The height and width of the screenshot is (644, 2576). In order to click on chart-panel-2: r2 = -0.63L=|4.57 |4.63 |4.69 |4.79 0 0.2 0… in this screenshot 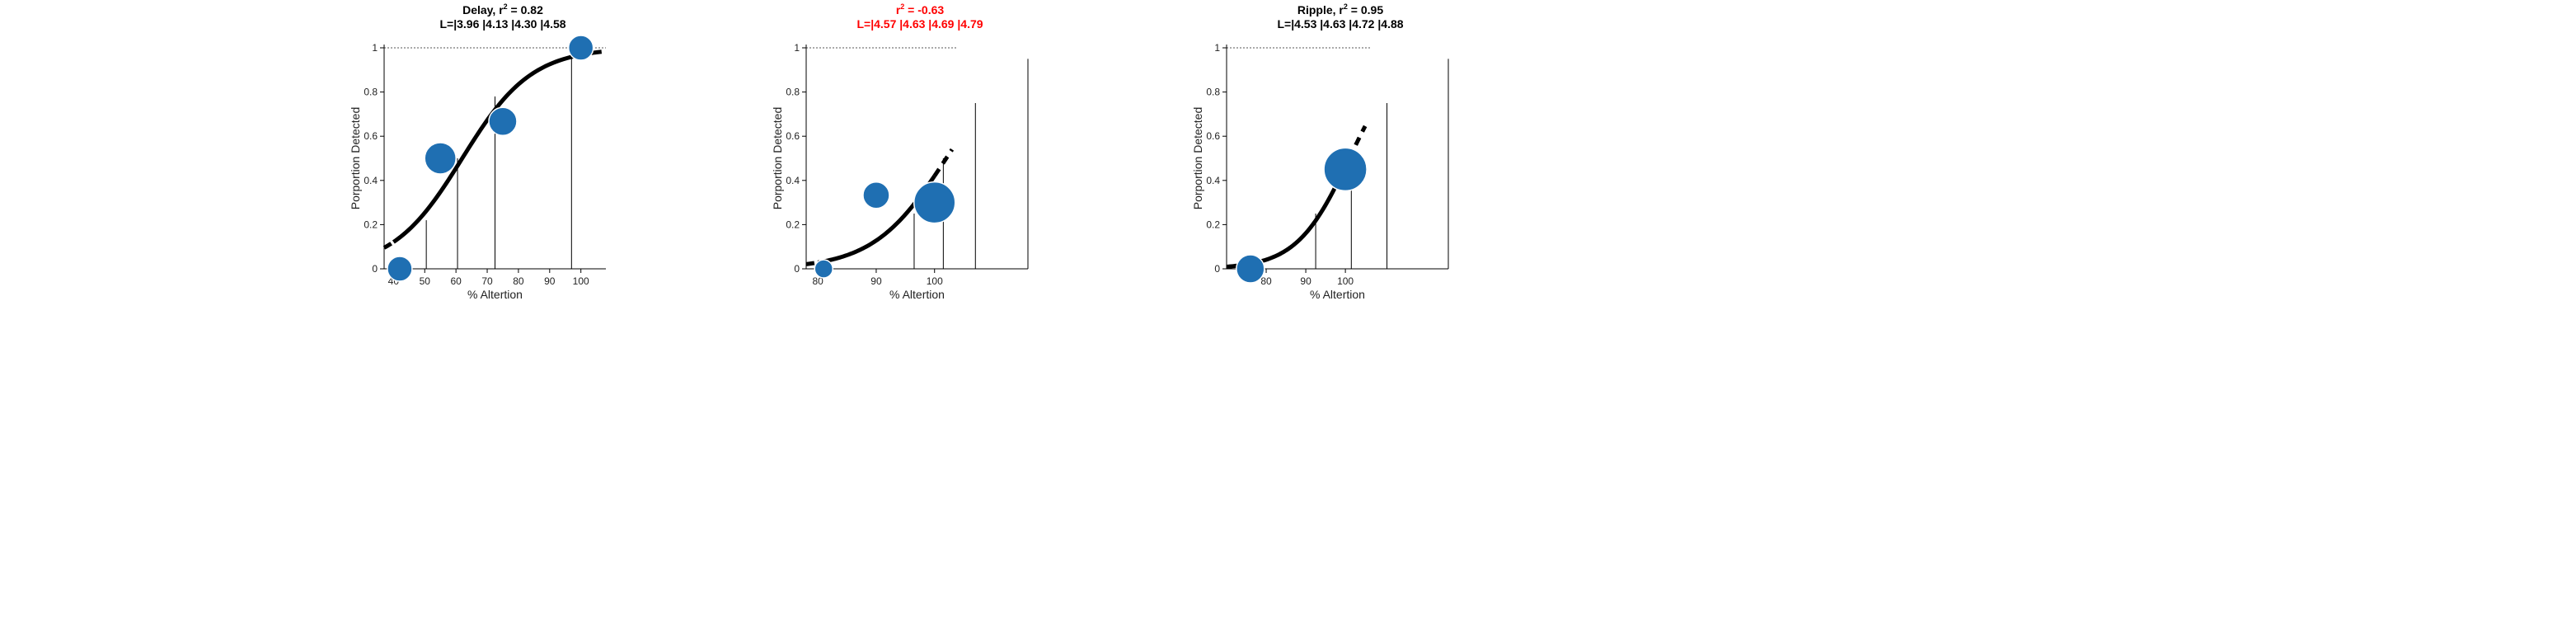, I will do `click(900, 151)`.